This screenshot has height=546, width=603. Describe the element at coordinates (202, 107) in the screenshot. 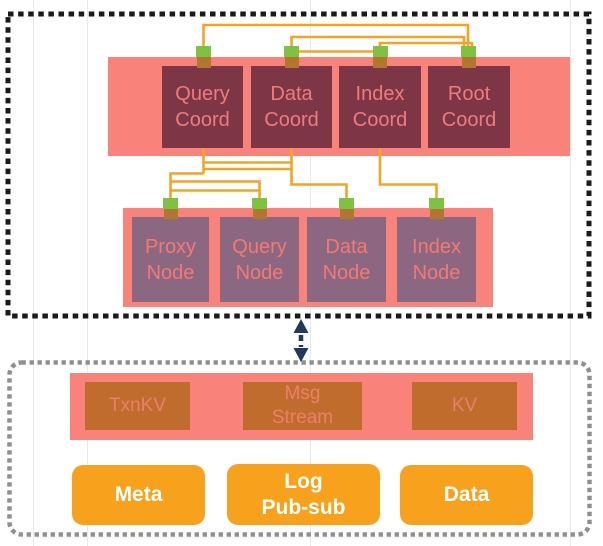

I see `coord-box-query: Query Coord` at that location.